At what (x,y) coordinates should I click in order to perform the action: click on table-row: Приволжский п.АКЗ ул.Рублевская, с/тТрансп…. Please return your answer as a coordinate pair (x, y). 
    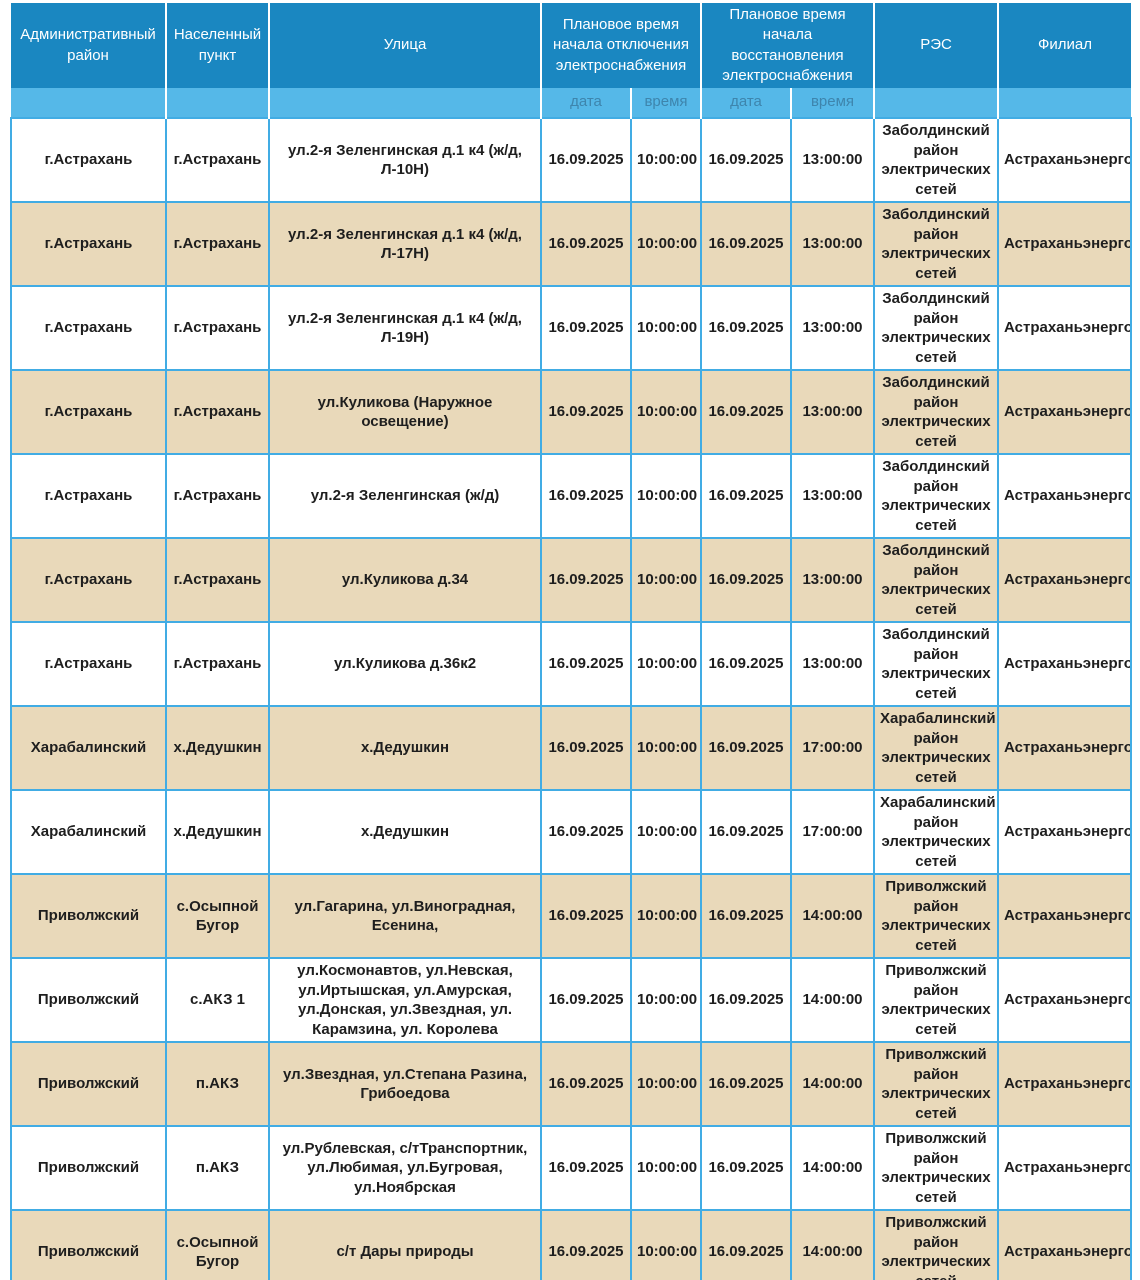
    Looking at the image, I should click on (571, 1168).